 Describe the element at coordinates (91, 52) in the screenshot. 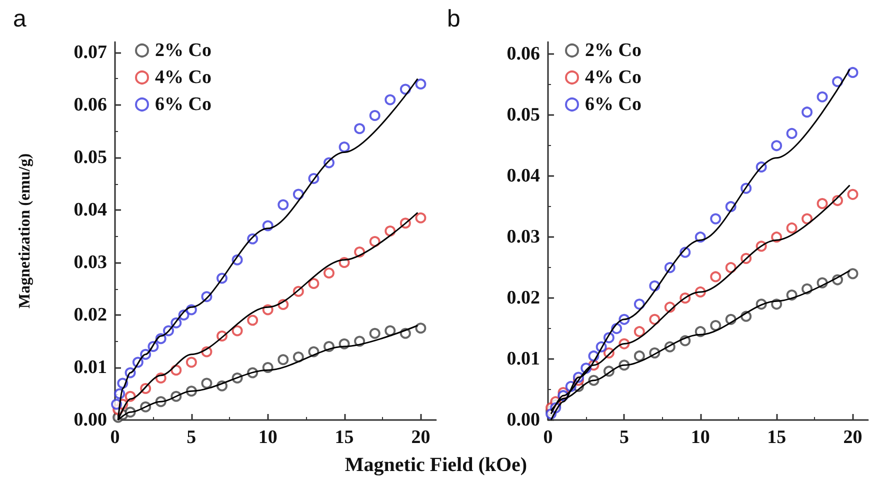

I see `y-tick-label: 0.07` at that location.